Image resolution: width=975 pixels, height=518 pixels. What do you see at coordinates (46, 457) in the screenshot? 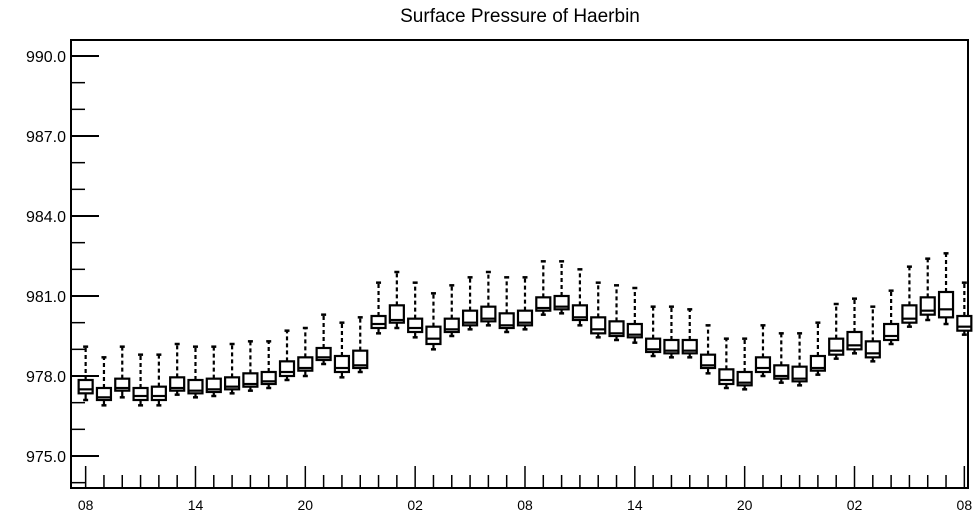
I see `y-tick-label: 975.0` at bounding box center [46, 457].